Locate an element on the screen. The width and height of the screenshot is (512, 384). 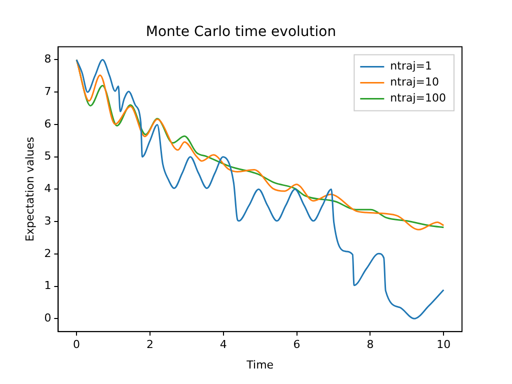
x-tick-label: 8 is located at coordinates (370, 345).